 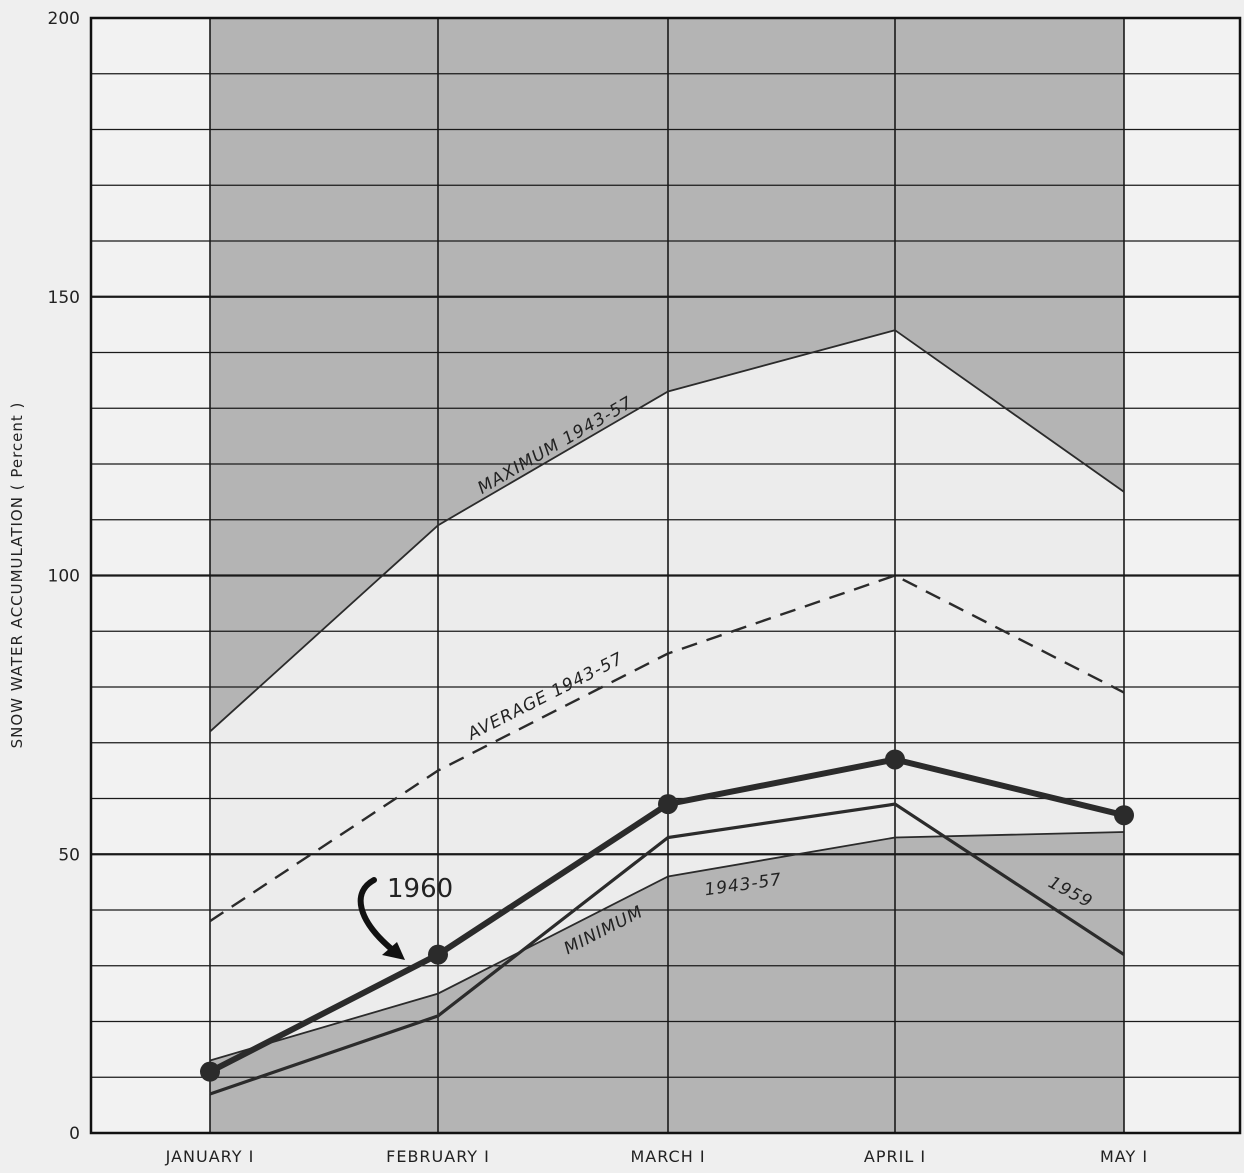 I want to click on y-tick-label: 0, so click(x=74, y=1134).